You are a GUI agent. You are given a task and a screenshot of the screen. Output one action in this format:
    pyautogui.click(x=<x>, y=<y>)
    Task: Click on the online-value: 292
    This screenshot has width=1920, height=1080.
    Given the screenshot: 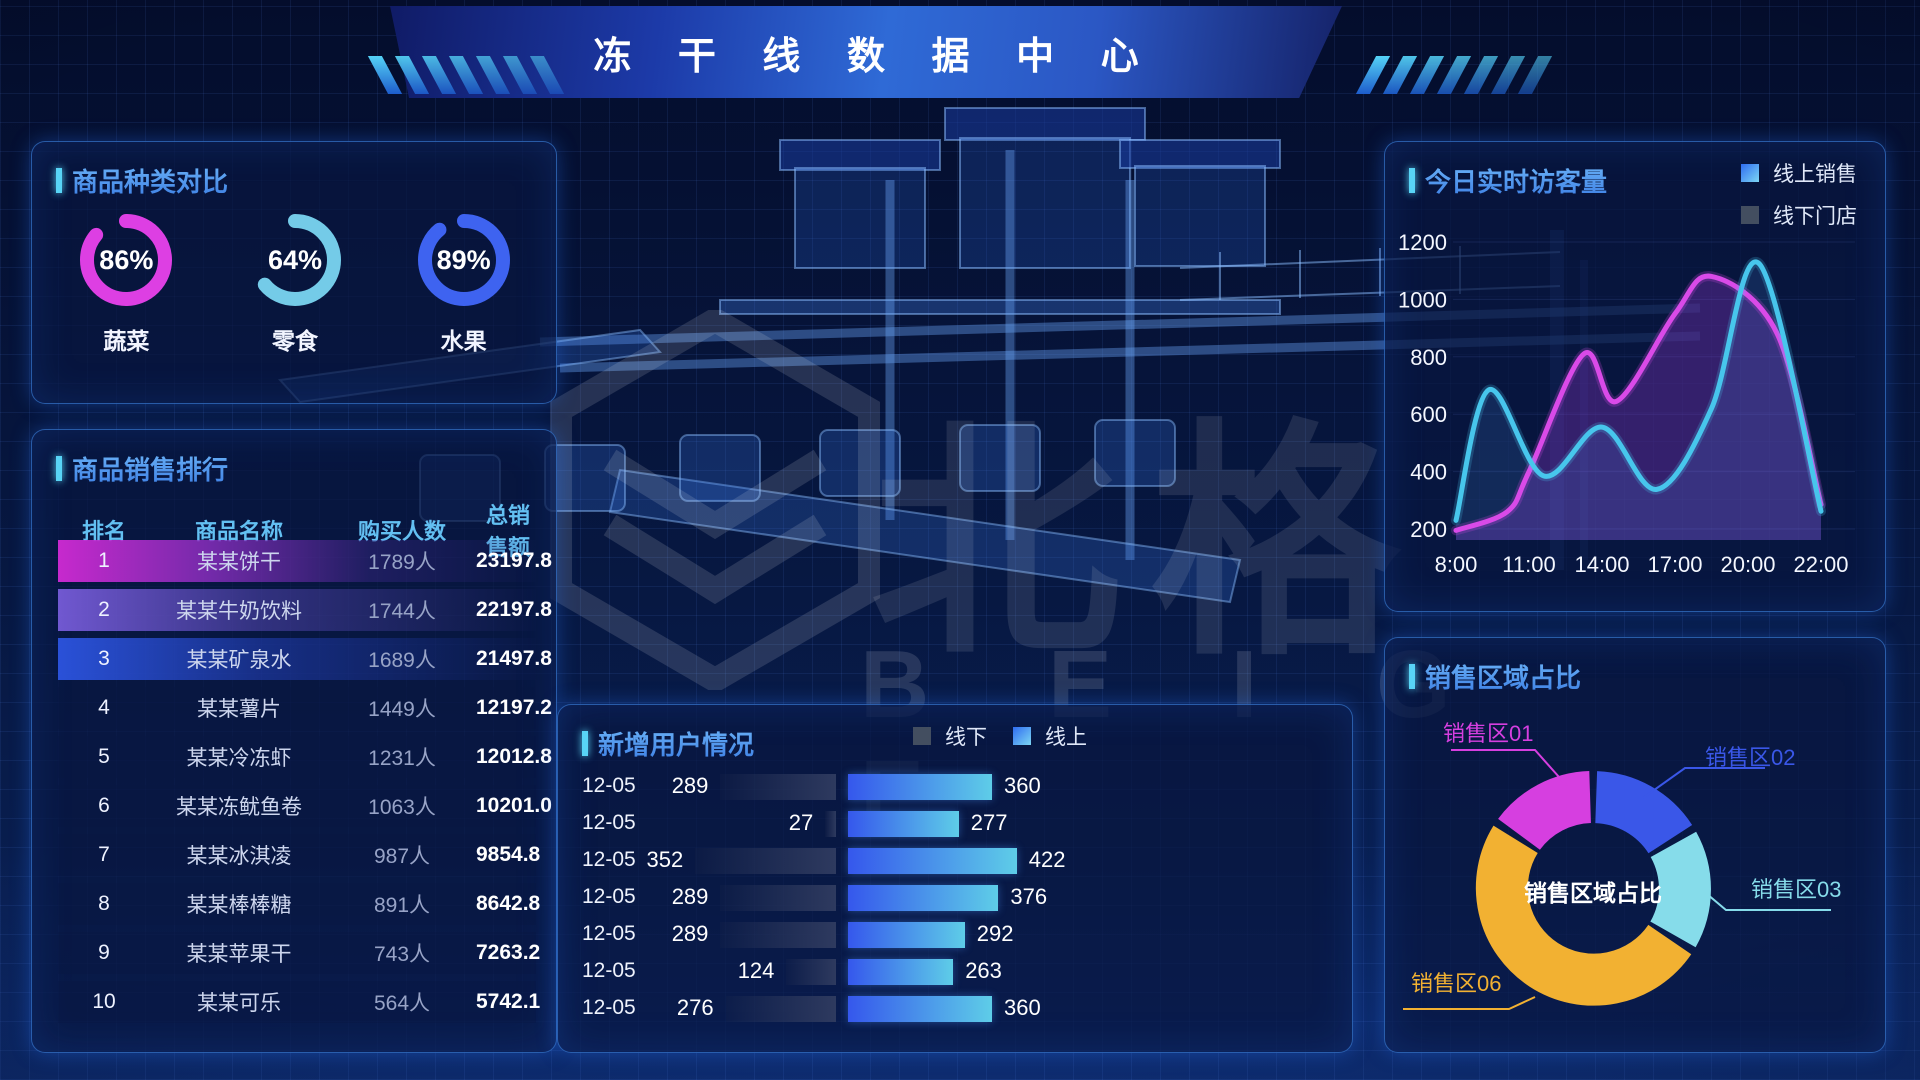 What is the action you would take?
    pyautogui.click(x=995, y=933)
    